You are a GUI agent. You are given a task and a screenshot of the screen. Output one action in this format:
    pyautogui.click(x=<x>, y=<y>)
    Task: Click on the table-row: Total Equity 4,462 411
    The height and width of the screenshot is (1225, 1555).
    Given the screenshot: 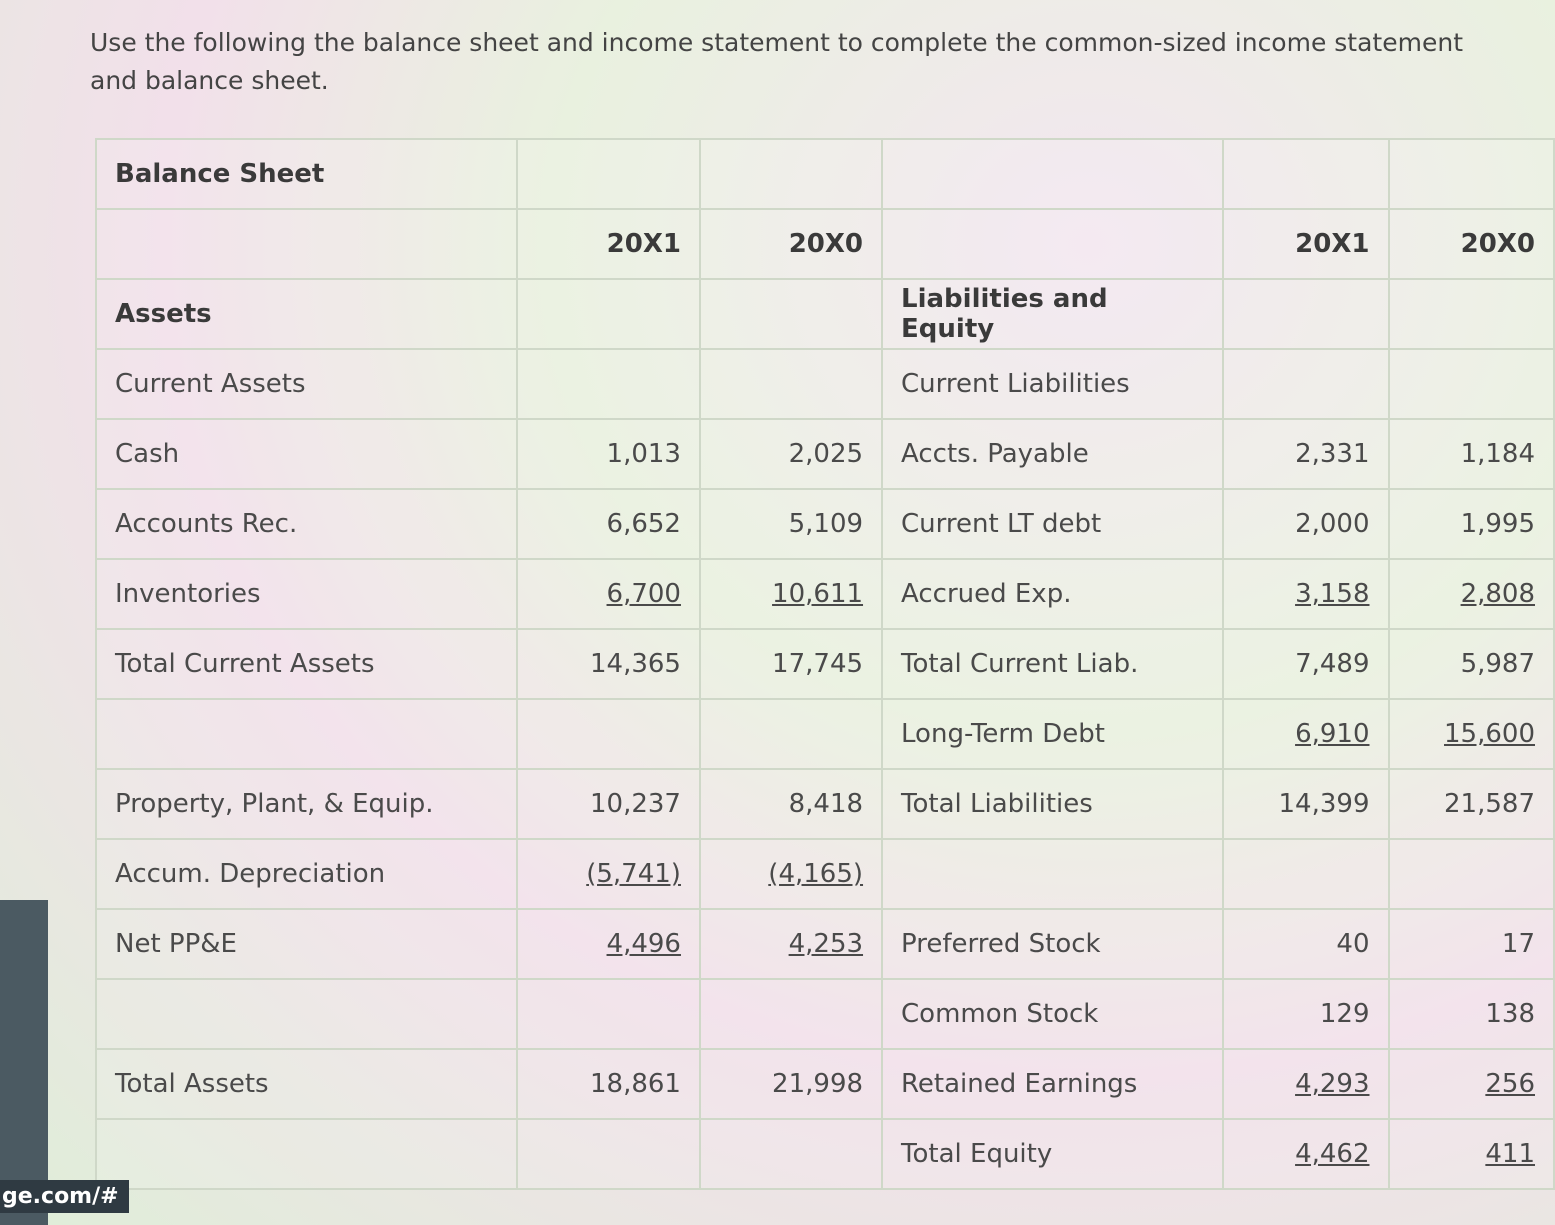 What is the action you would take?
    pyautogui.click(x=824, y=1154)
    